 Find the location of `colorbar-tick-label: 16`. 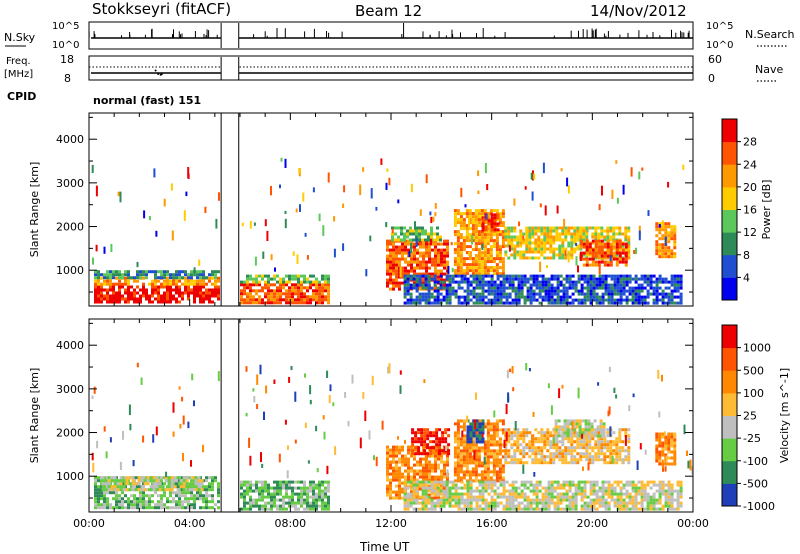

colorbar-tick-label: 16 is located at coordinates (750, 210).